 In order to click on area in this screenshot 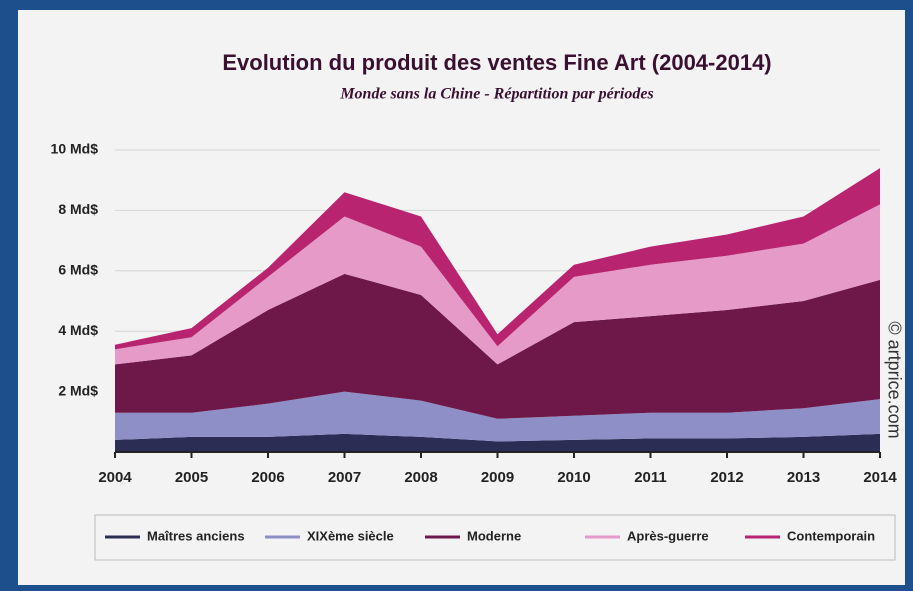, I will do `click(497, 416)`.